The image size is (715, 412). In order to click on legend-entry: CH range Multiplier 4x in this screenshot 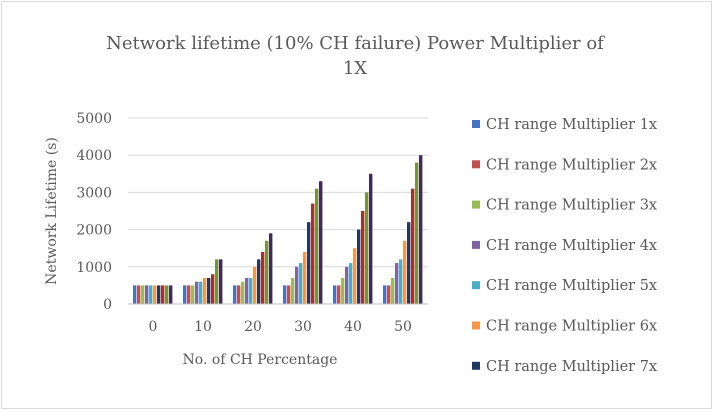, I will do `click(564, 246)`.